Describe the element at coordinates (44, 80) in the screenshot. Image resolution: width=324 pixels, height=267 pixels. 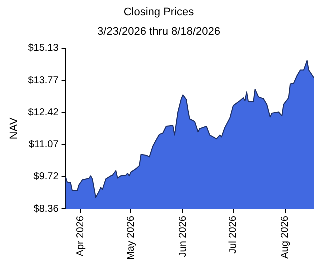
I see `y-tick-label: $13.77` at that location.